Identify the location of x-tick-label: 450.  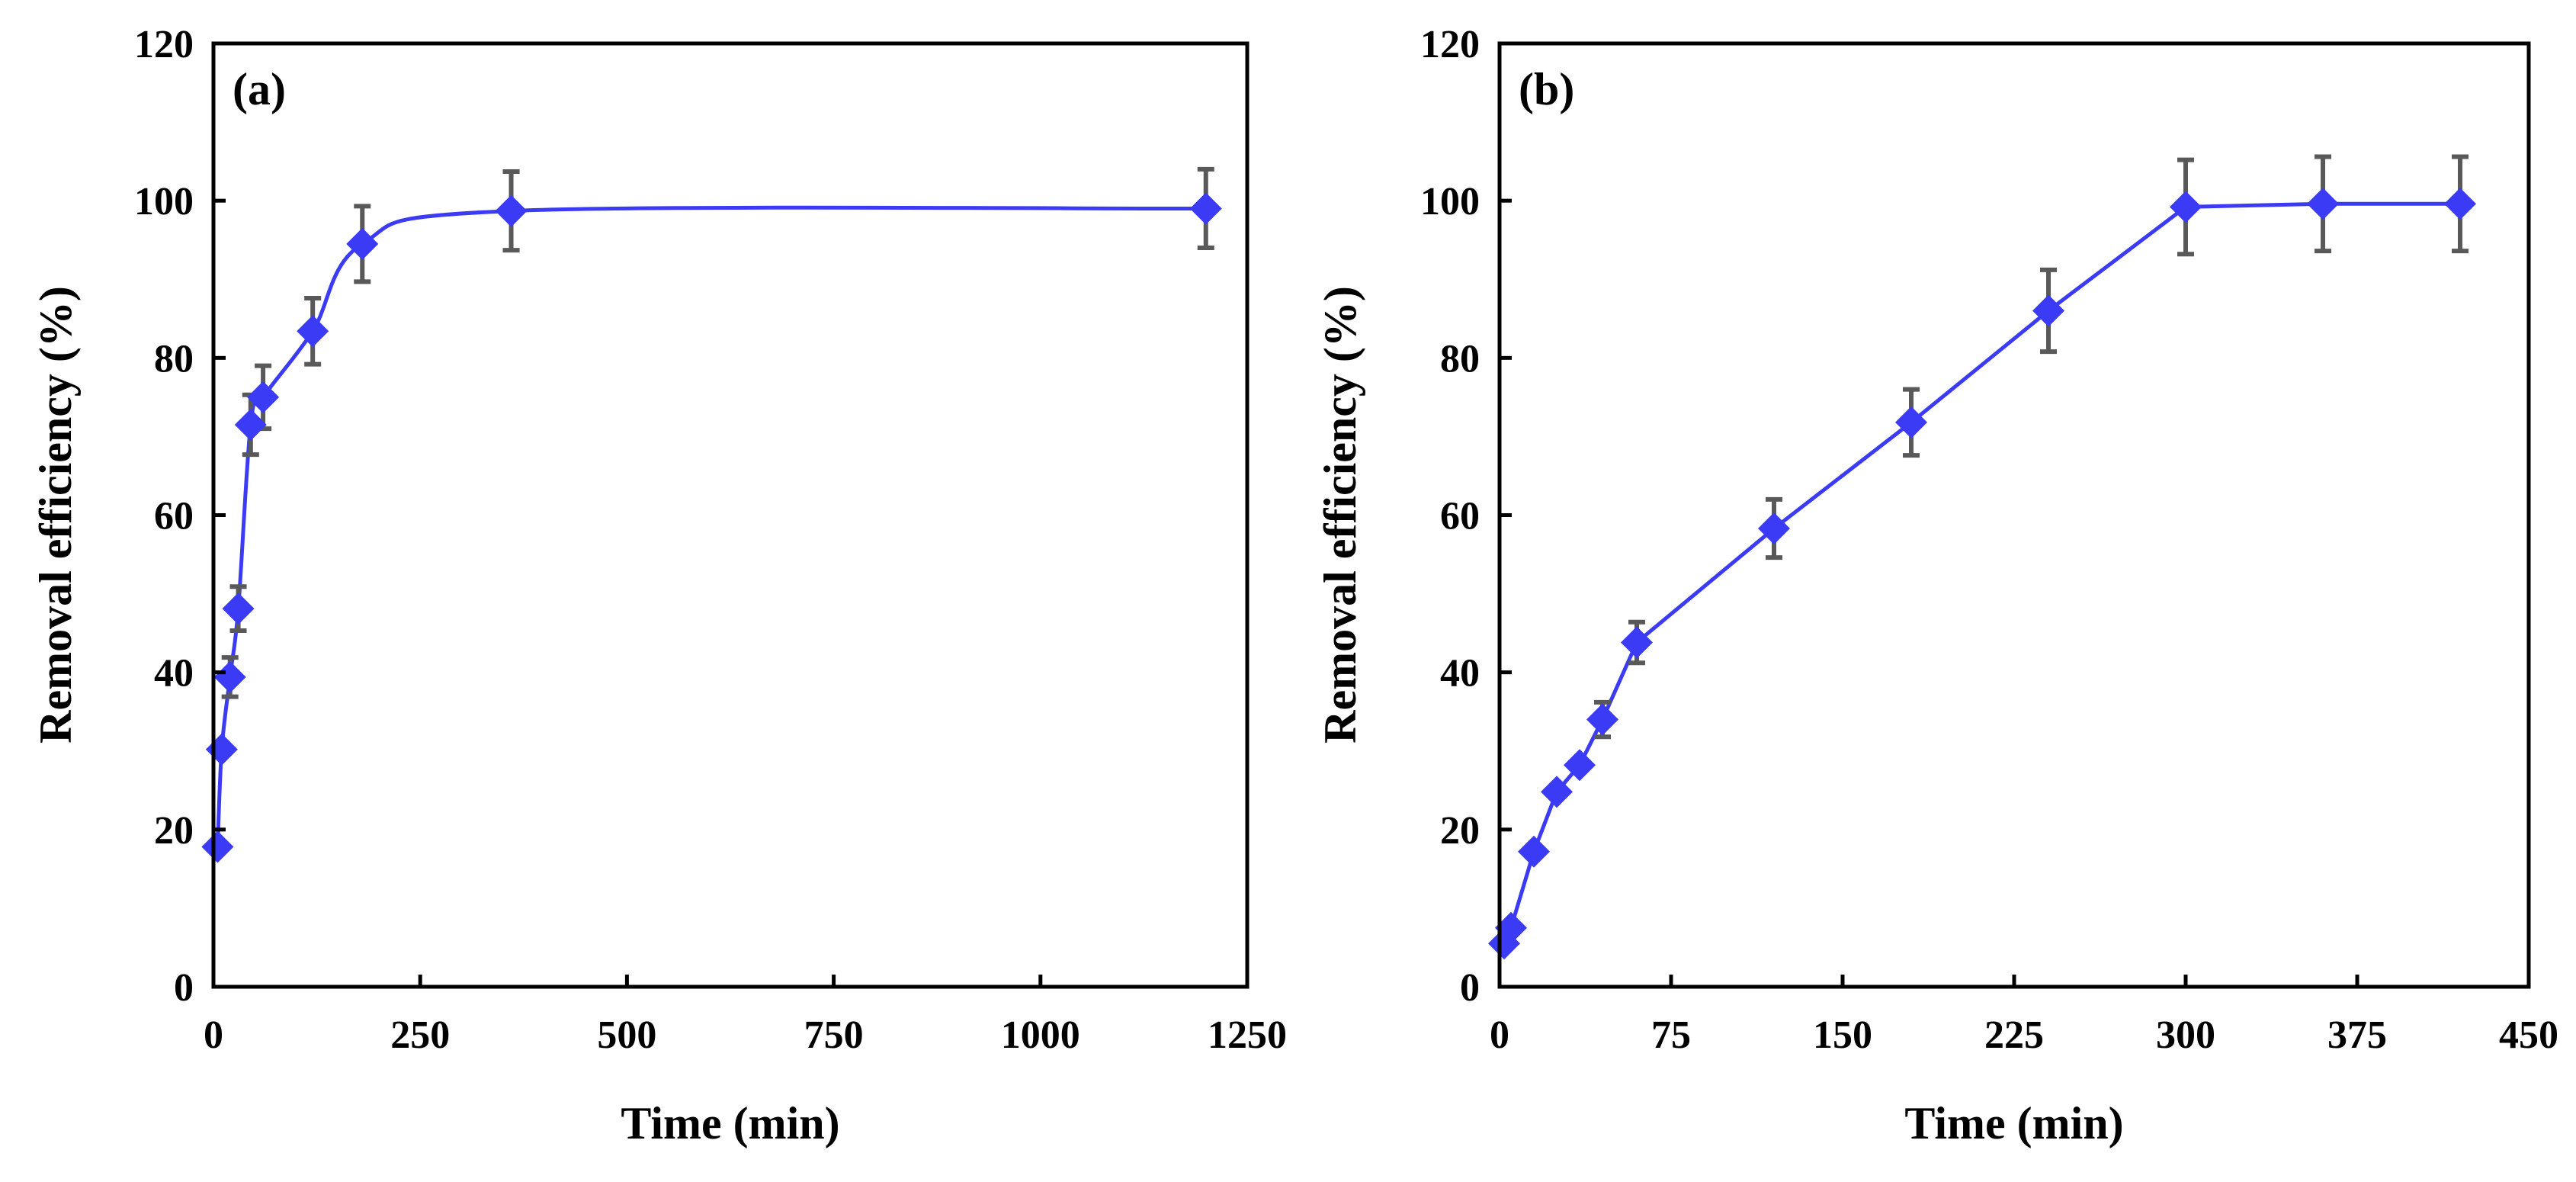
(2528, 1035).